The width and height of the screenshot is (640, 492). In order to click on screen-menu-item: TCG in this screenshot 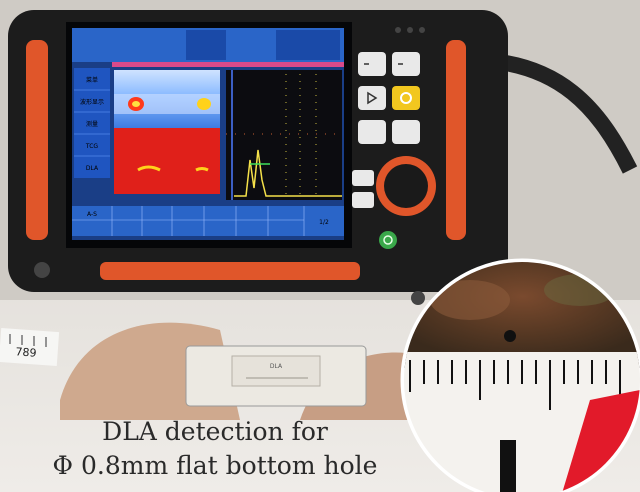, I will do `click(92, 146)`.